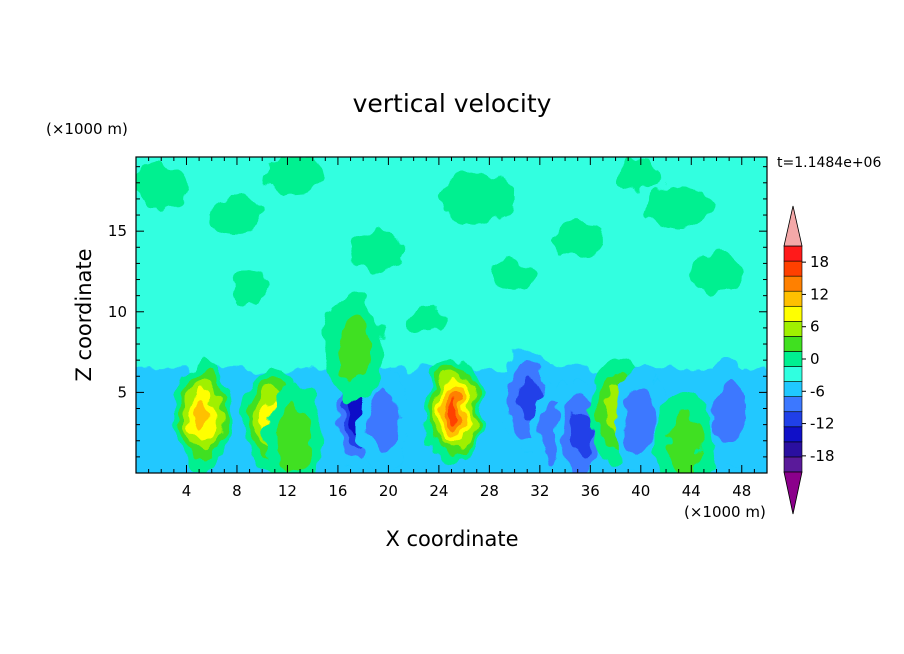 The height and width of the screenshot is (654, 904). What do you see at coordinates (725, 512) in the screenshot?
I see `x-unit-label: (×1000 m)` at bounding box center [725, 512].